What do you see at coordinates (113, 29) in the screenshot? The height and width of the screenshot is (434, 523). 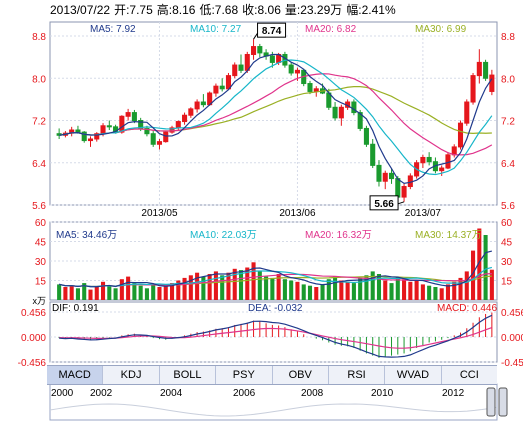 I see `price-ma5-label: MA5: 7.92` at bounding box center [113, 29].